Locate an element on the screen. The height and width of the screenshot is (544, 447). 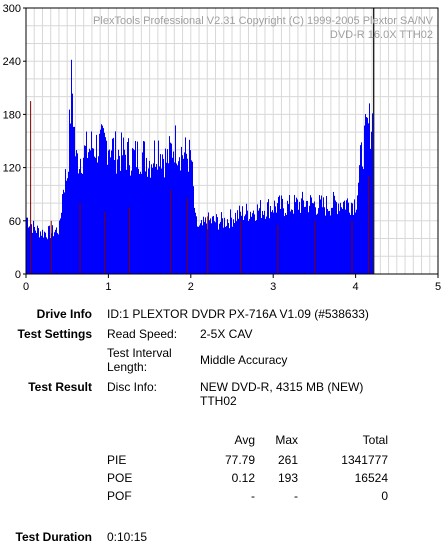
stats-header-total: Total is located at coordinates (375, 440).